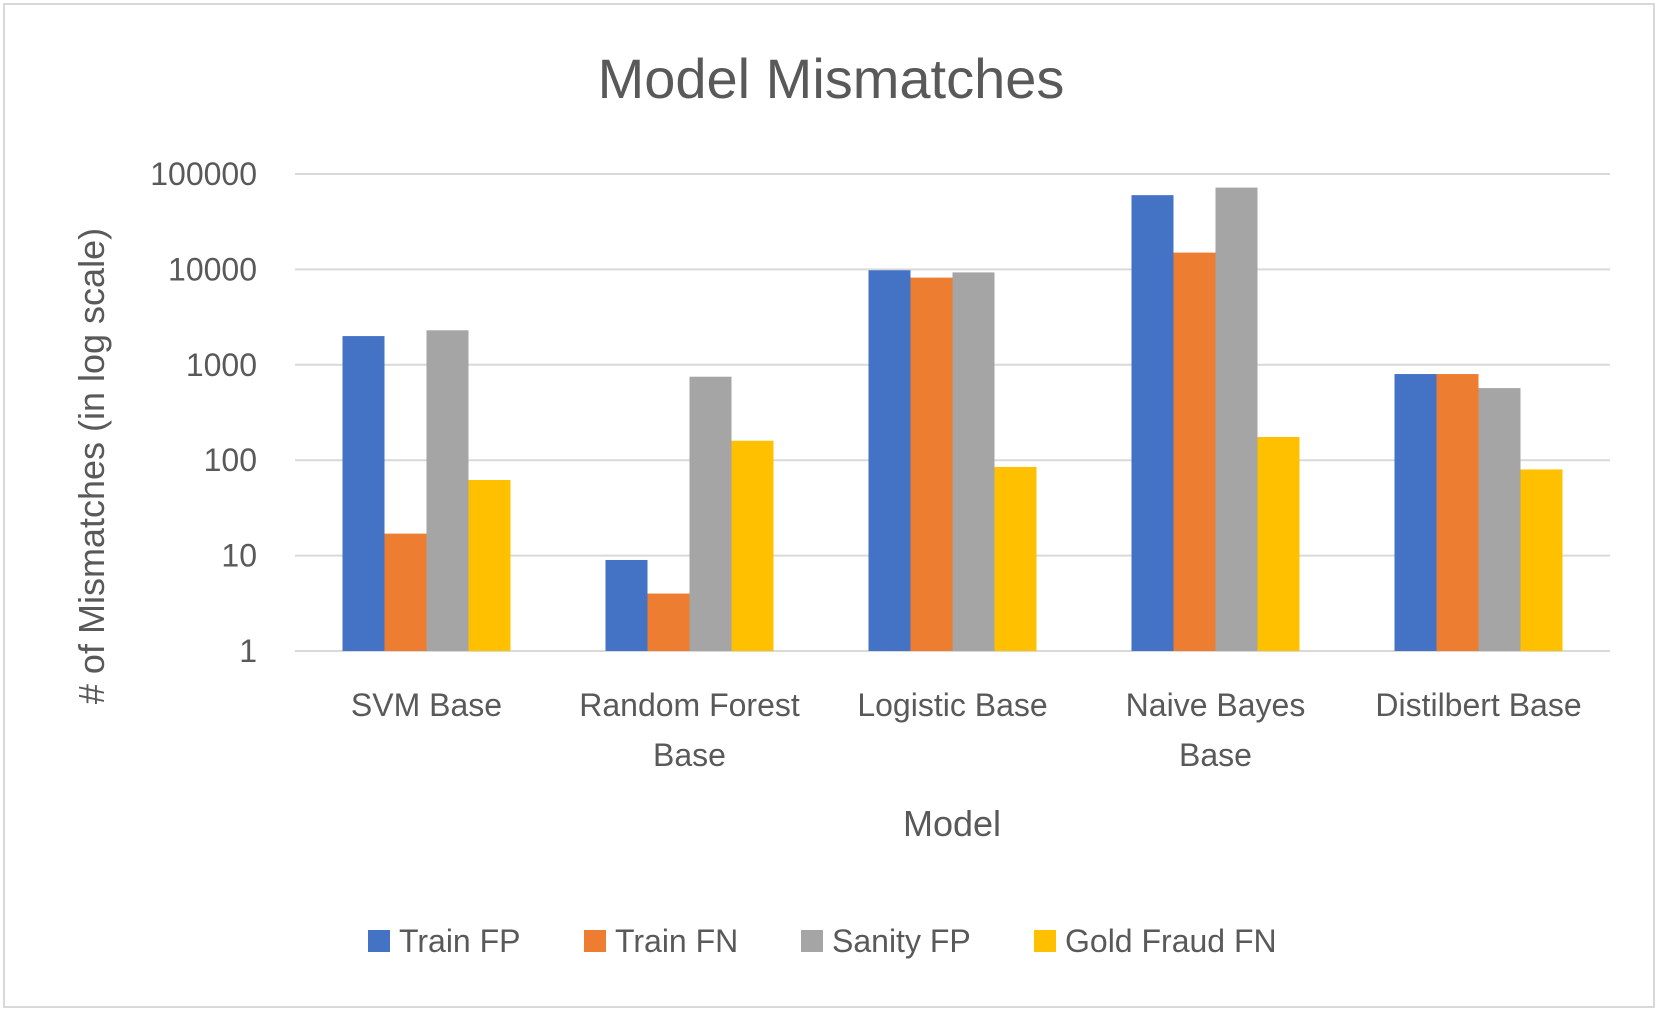  I want to click on x-tick-label: Random Forest, so click(689, 705).